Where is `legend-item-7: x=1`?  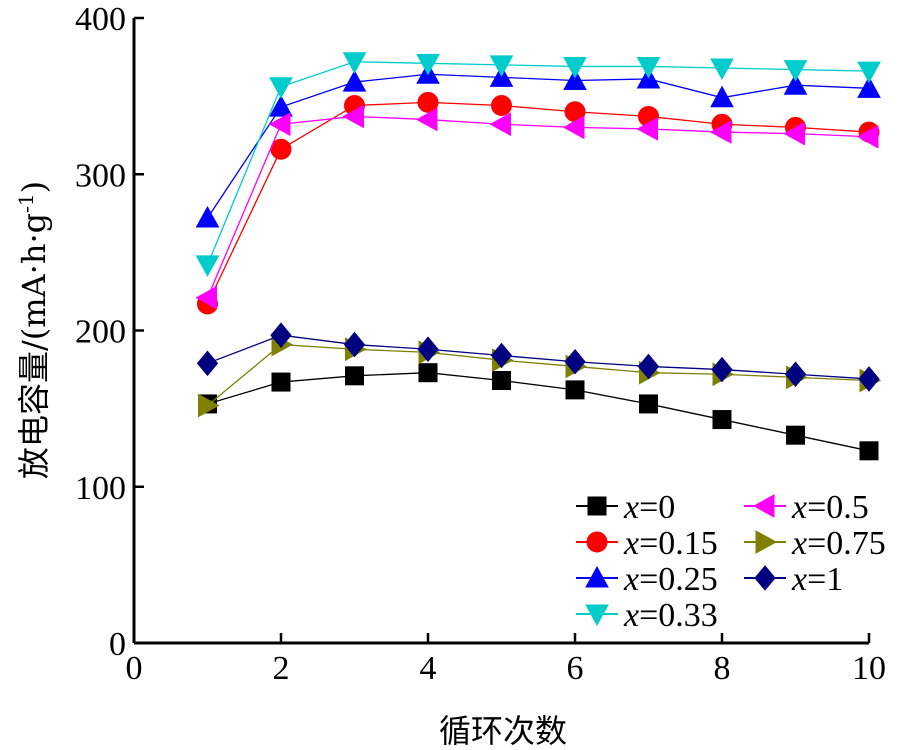
legend-item-7: x=1 is located at coordinates (793, 579).